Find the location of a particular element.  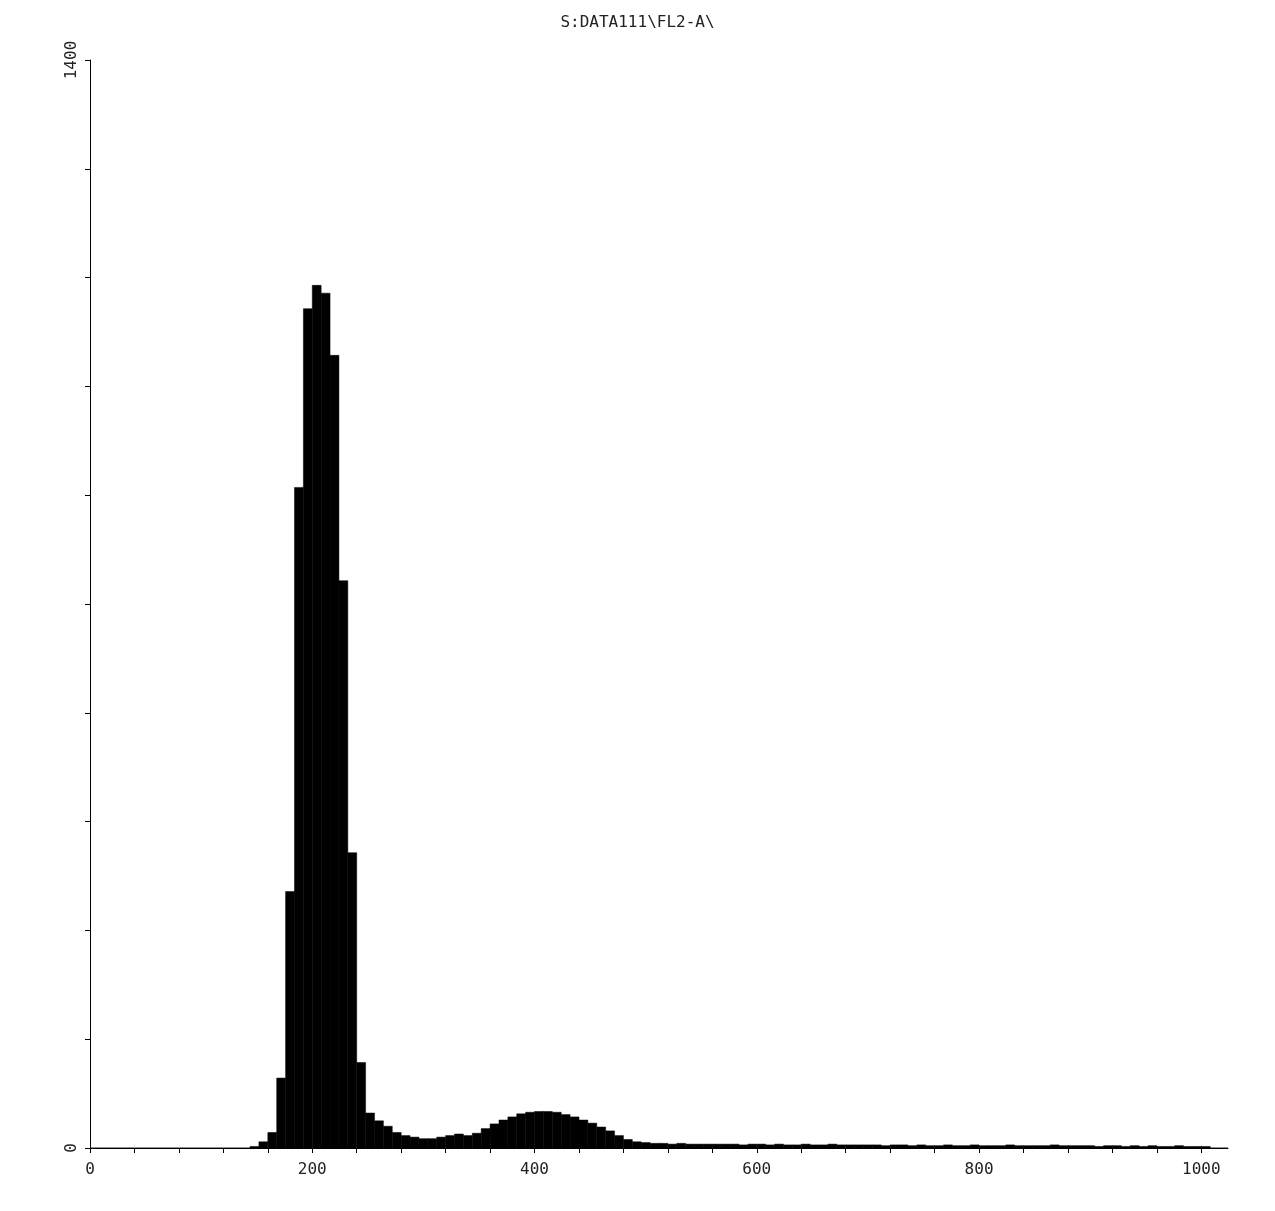

x-tick-label: 1000 is located at coordinates (1201, 1168).